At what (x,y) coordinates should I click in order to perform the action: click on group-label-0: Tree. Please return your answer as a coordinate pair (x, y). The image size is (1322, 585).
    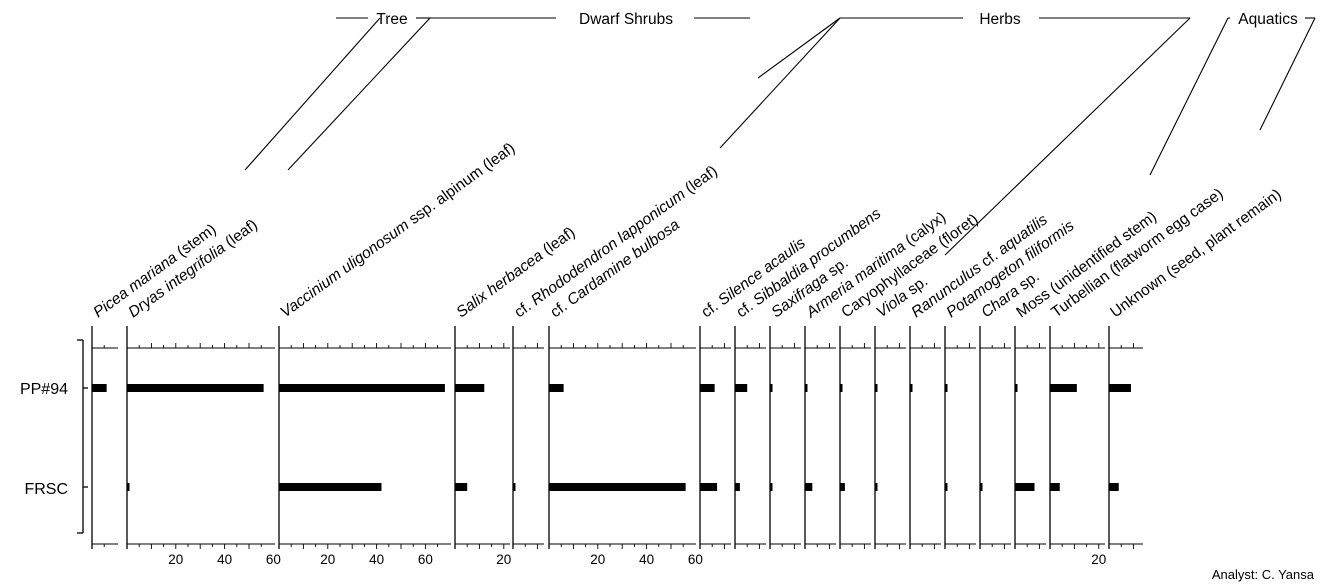
    Looking at the image, I should click on (391, 19).